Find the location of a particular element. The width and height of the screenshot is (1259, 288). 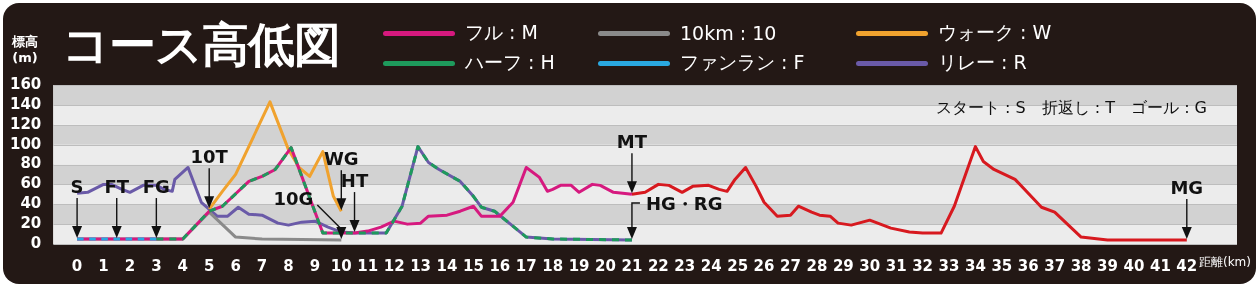

x-tick-label: 24 is located at coordinates (711, 265).